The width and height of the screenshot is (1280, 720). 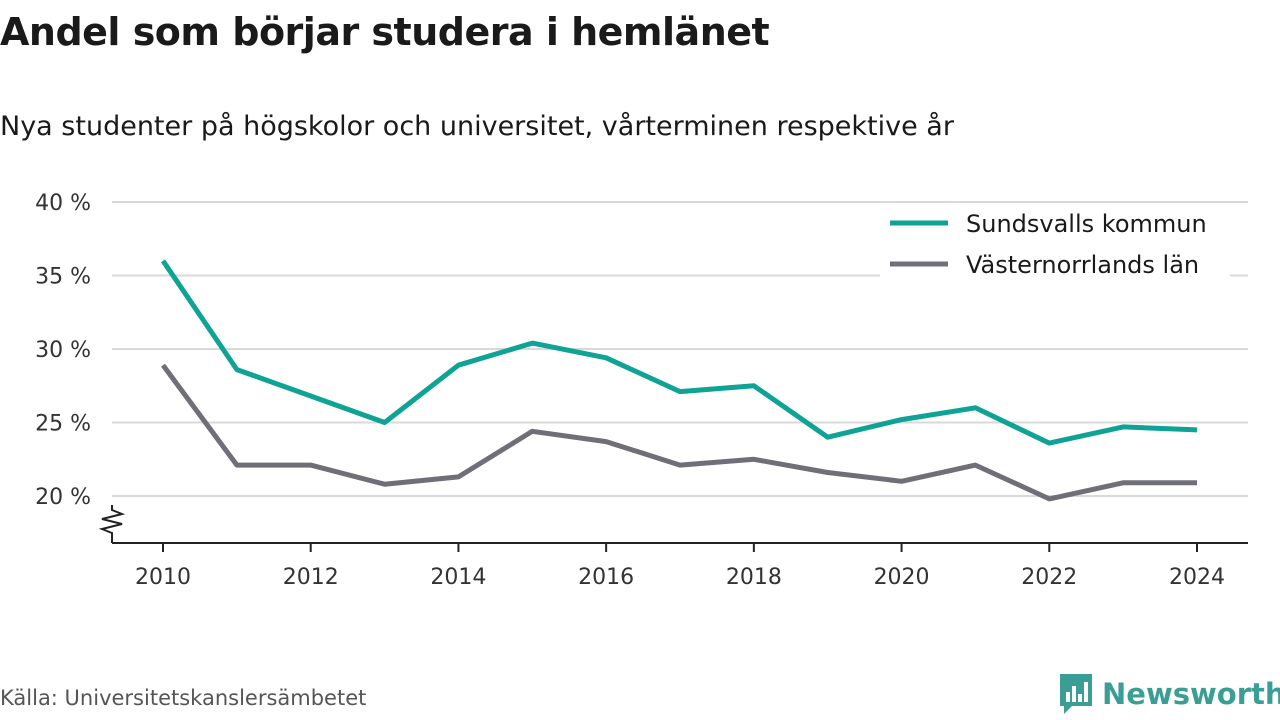 I want to click on legend-label: Sundsvalls kommun, so click(x=1086, y=224).